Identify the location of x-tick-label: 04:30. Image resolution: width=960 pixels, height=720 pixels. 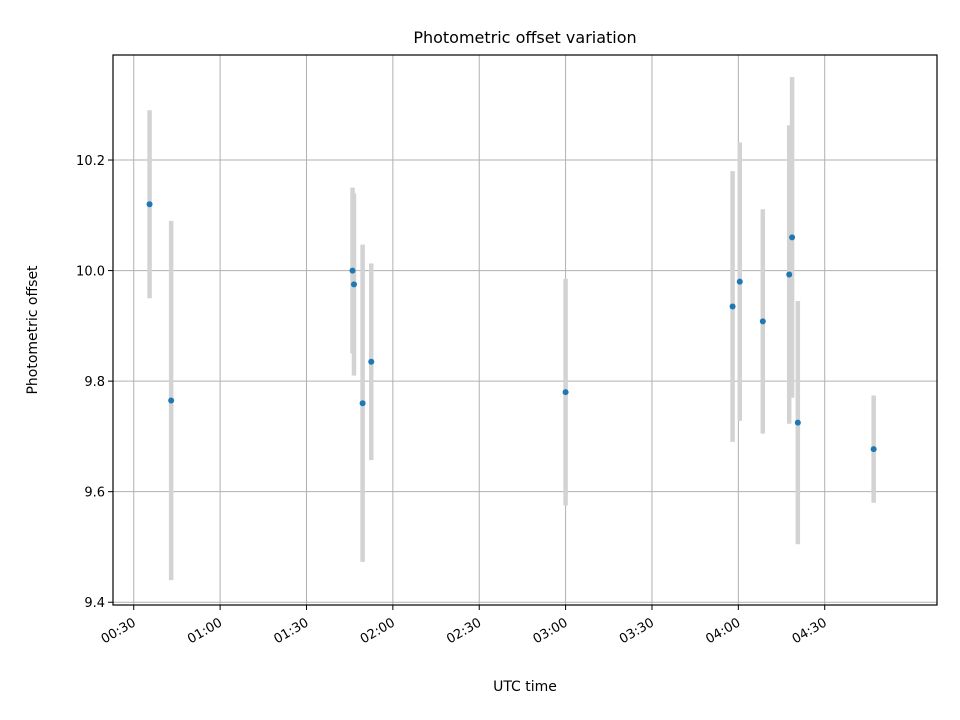
(810, 631).